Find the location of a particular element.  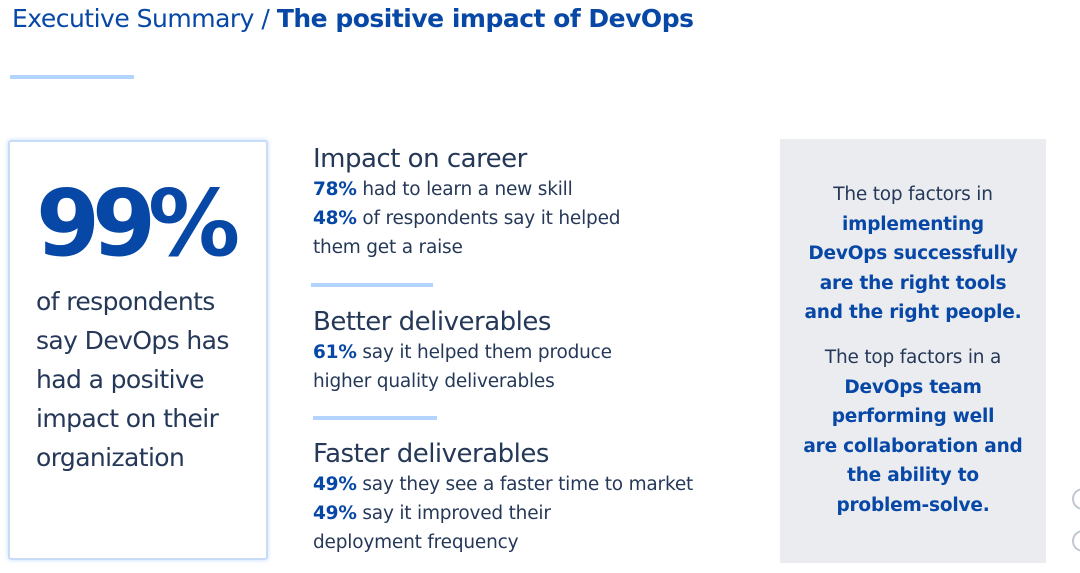

factors-highlight: are collaboration and is located at coordinates (913, 446).